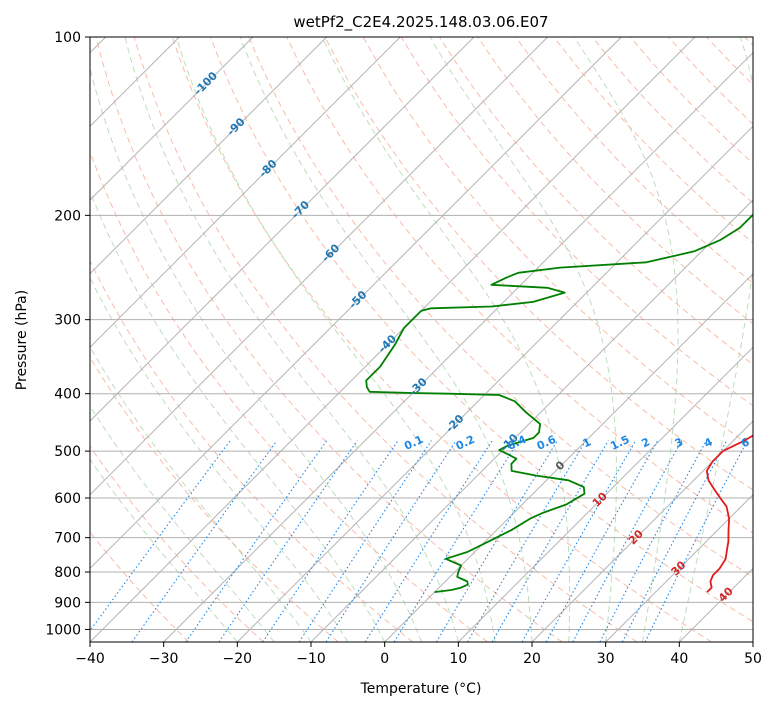  What do you see at coordinates (753, 659) in the screenshot?
I see `x-tick-label: 50` at bounding box center [753, 659].